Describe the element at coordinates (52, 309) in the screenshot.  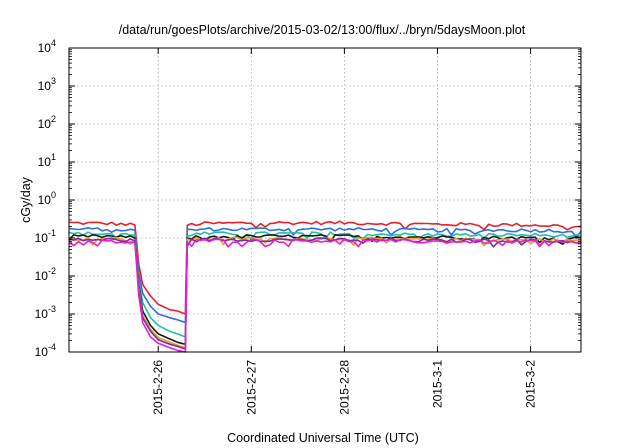
I see `y-tick-exponent: -3` at that location.